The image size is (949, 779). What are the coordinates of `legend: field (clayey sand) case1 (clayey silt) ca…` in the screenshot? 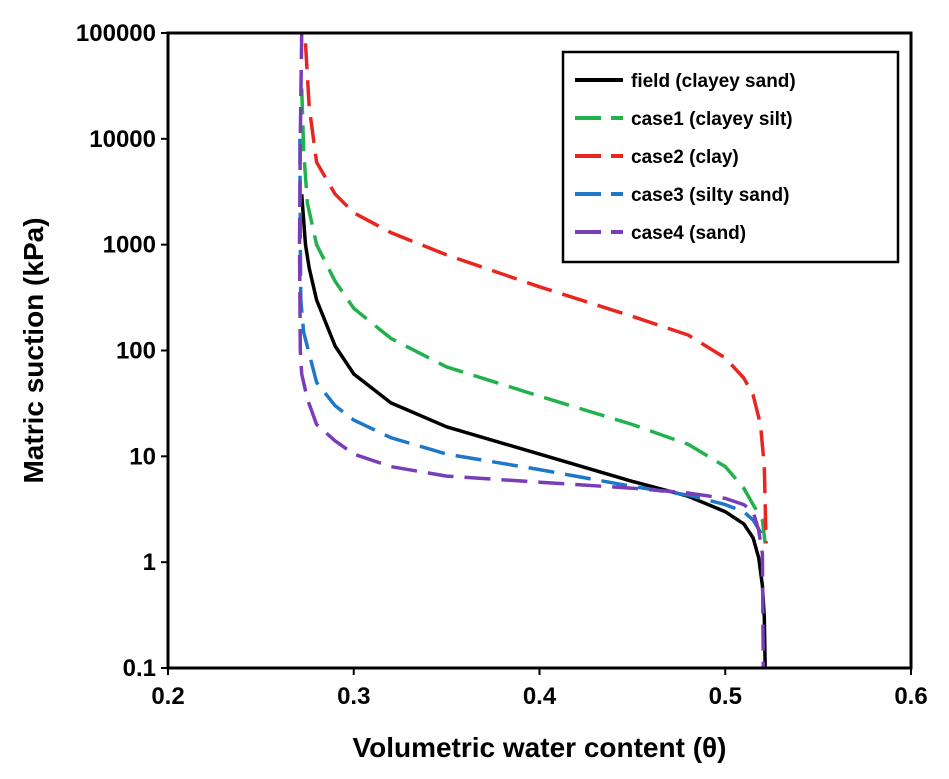 It's located at (730, 157).